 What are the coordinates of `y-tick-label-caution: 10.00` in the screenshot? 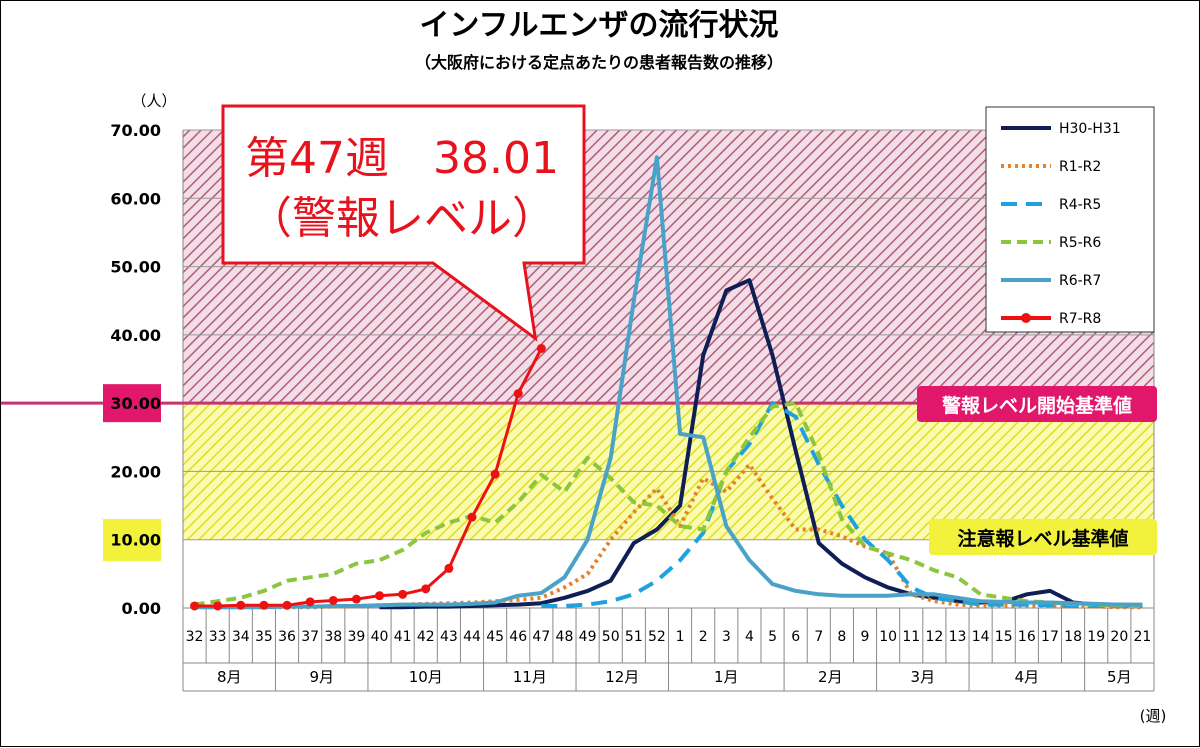 It's located at (135, 540).